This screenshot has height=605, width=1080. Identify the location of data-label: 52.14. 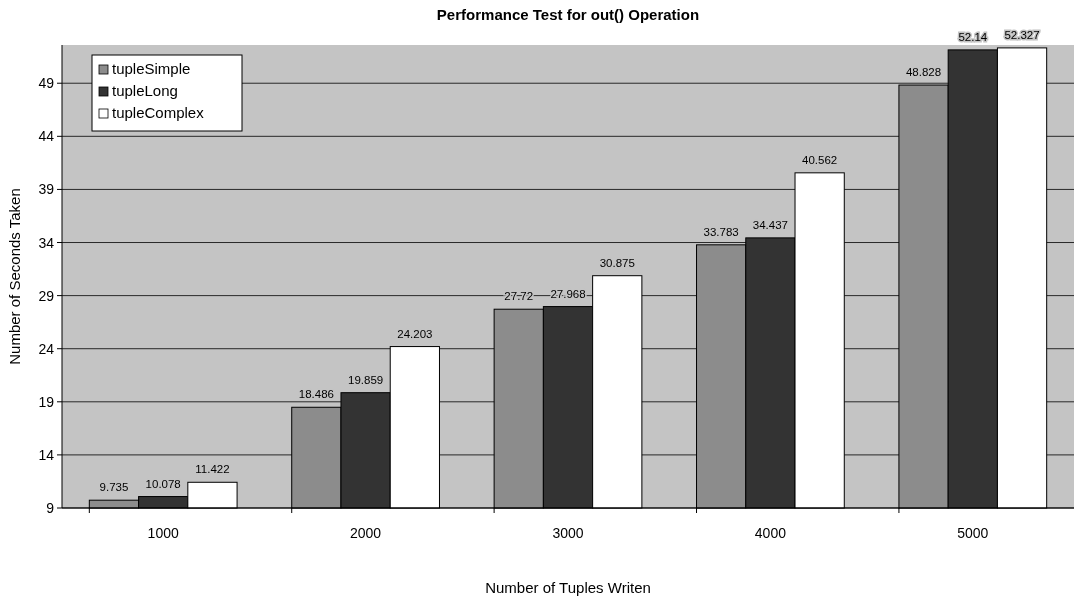
(973, 36).